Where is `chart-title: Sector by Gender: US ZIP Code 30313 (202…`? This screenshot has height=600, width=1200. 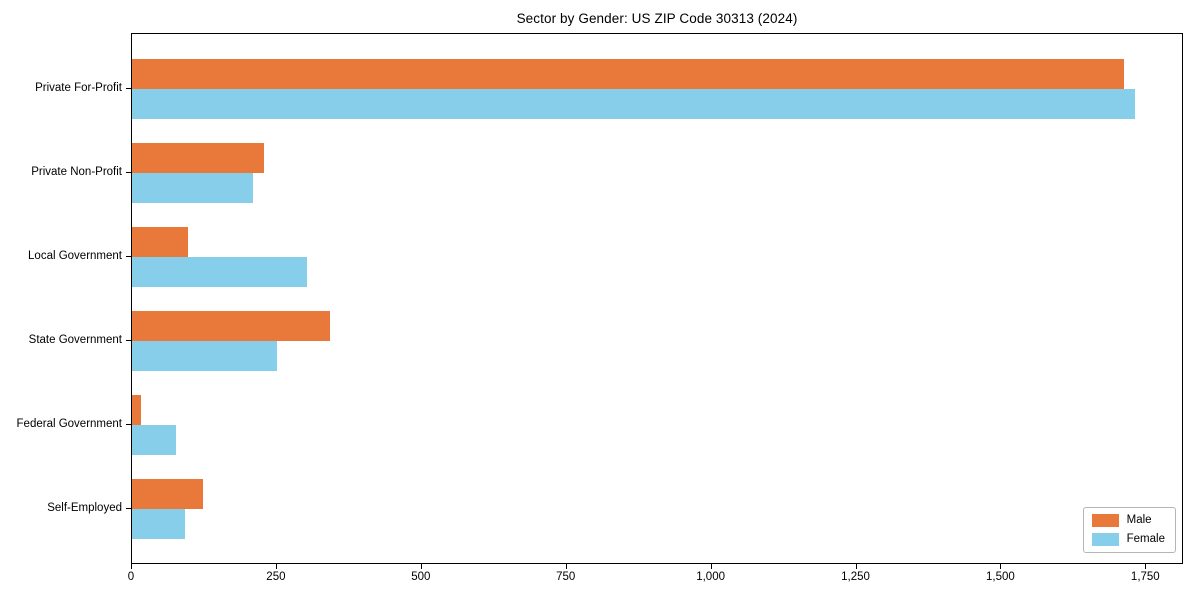
chart-title: Sector by Gender: US ZIP Code 30313 (202… is located at coordinates (657, 18).